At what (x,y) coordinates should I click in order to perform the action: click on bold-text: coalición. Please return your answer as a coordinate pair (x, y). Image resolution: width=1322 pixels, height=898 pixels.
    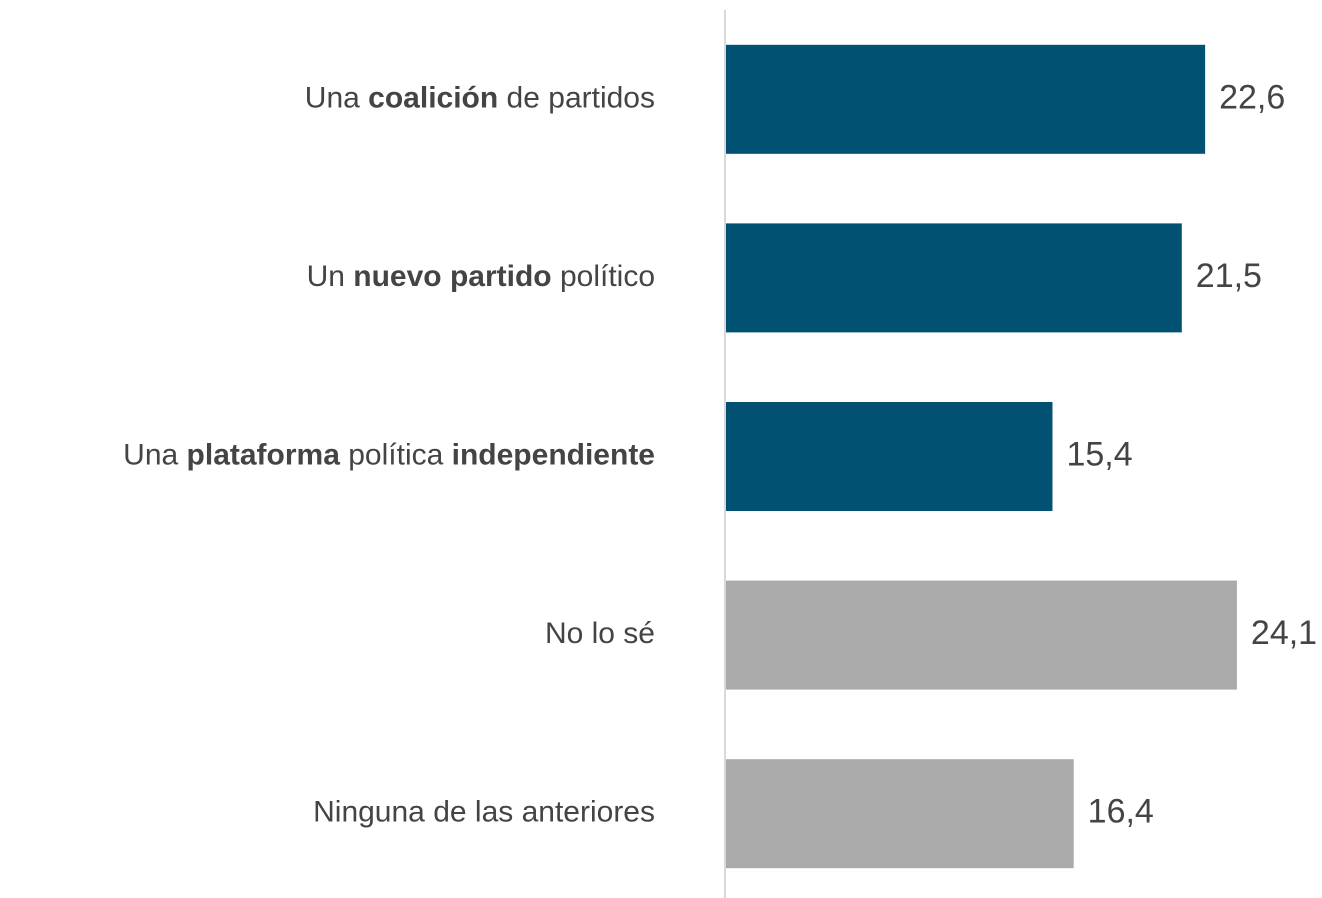
    Looking at the image, I should click on (433, 97).